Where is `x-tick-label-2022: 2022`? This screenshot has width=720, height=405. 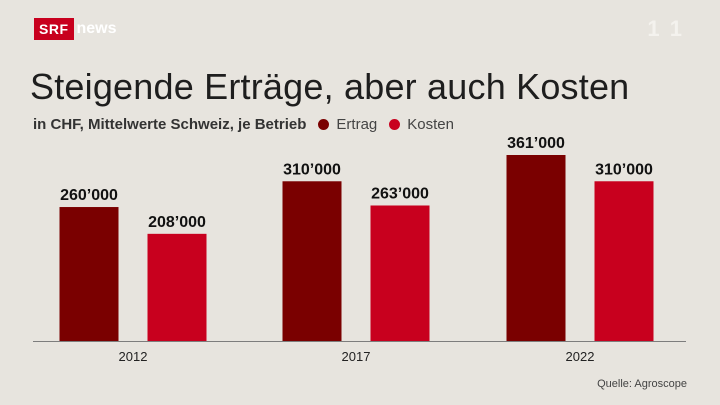
x-tick-label-2022: 2022 is located at coordinates (580, 356).